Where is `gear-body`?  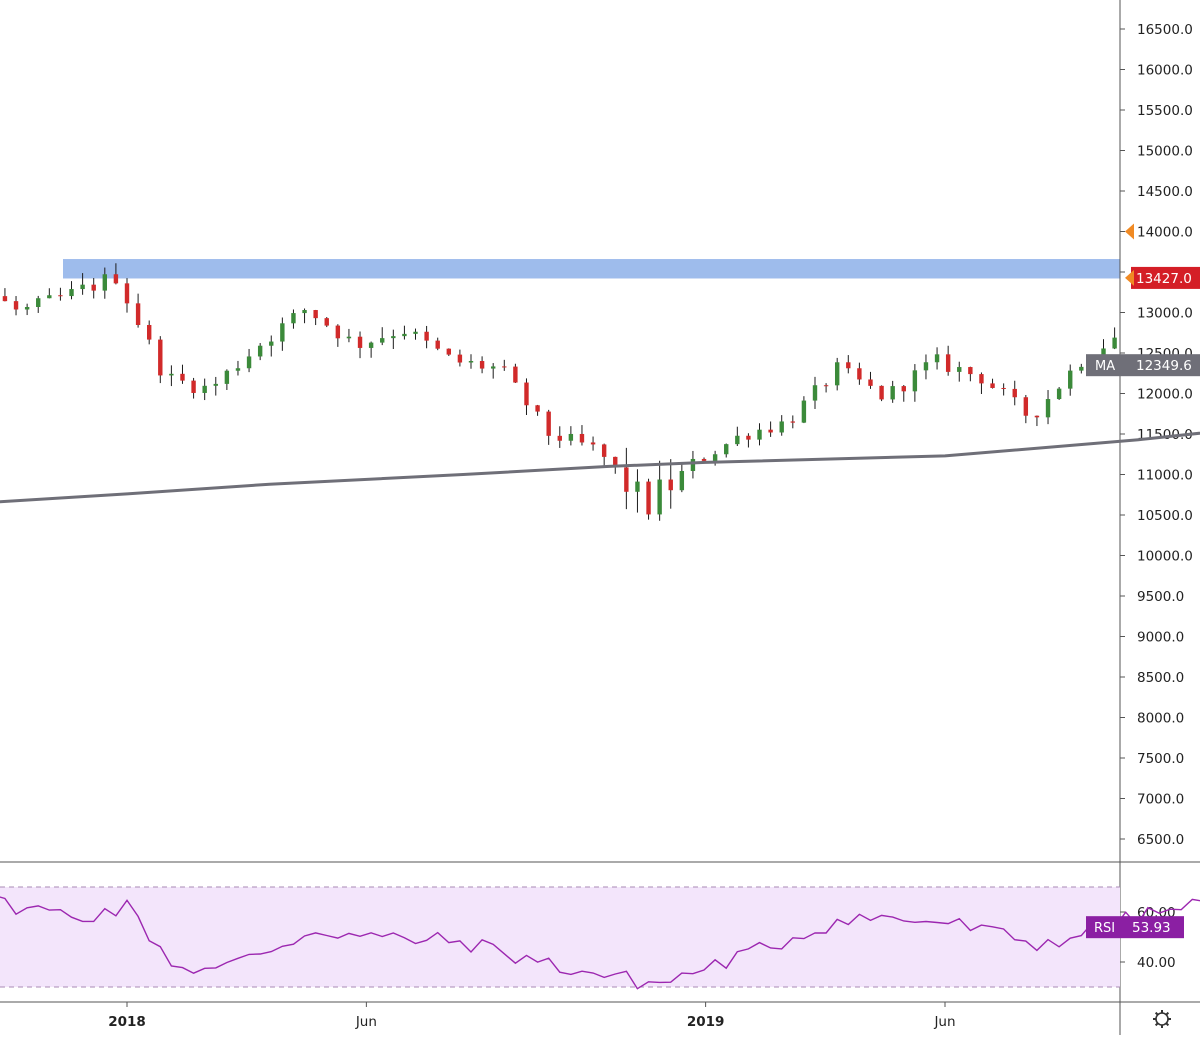
gear-body is located at coordinates (1162, 1019).